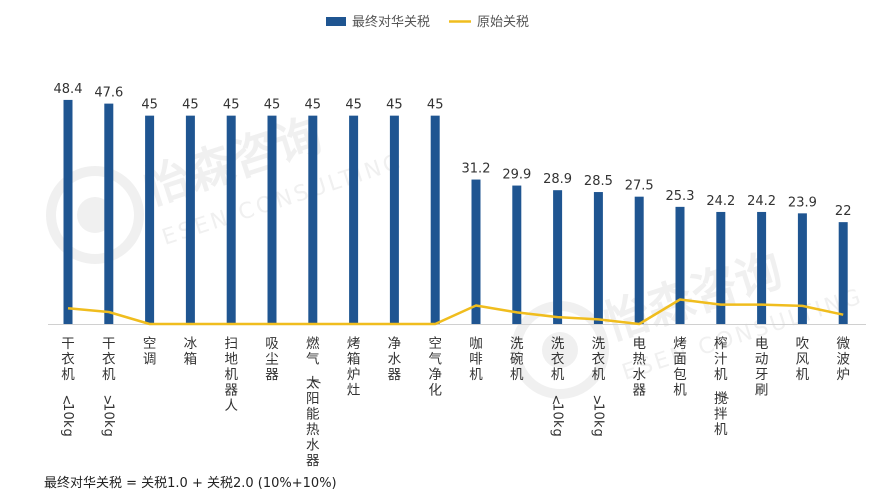 Image resolution: width=888 pixels, height=501 pixels. Describe the element at coordinates (150, 352) in the screenshot. I see `x-tick-label: 空调` at that location.